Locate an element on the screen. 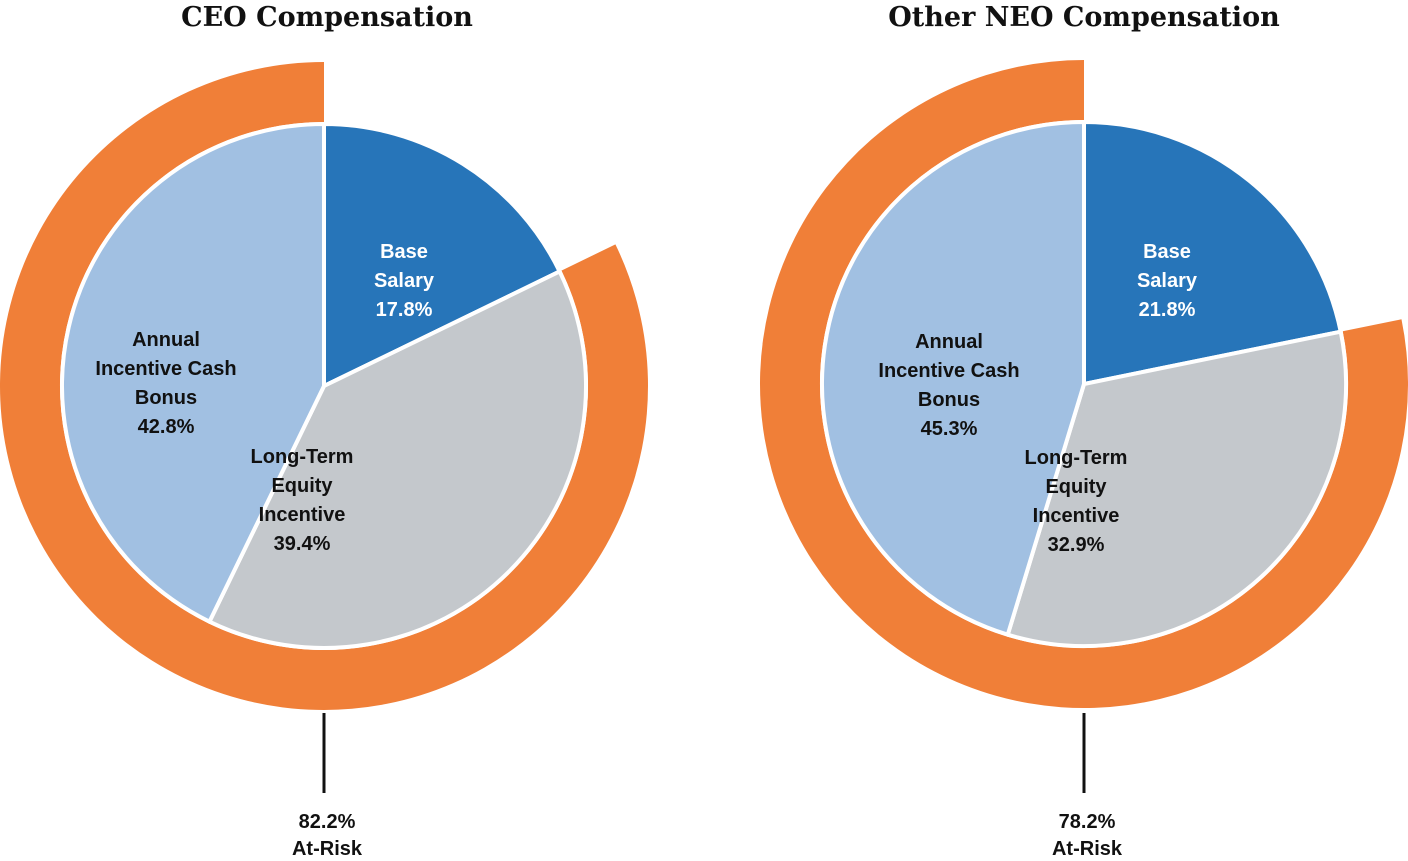 Image resolution: width=1408 pixels, height=861 pixels. chart-title: CEO Compensation is located at coordinates (327, 17).